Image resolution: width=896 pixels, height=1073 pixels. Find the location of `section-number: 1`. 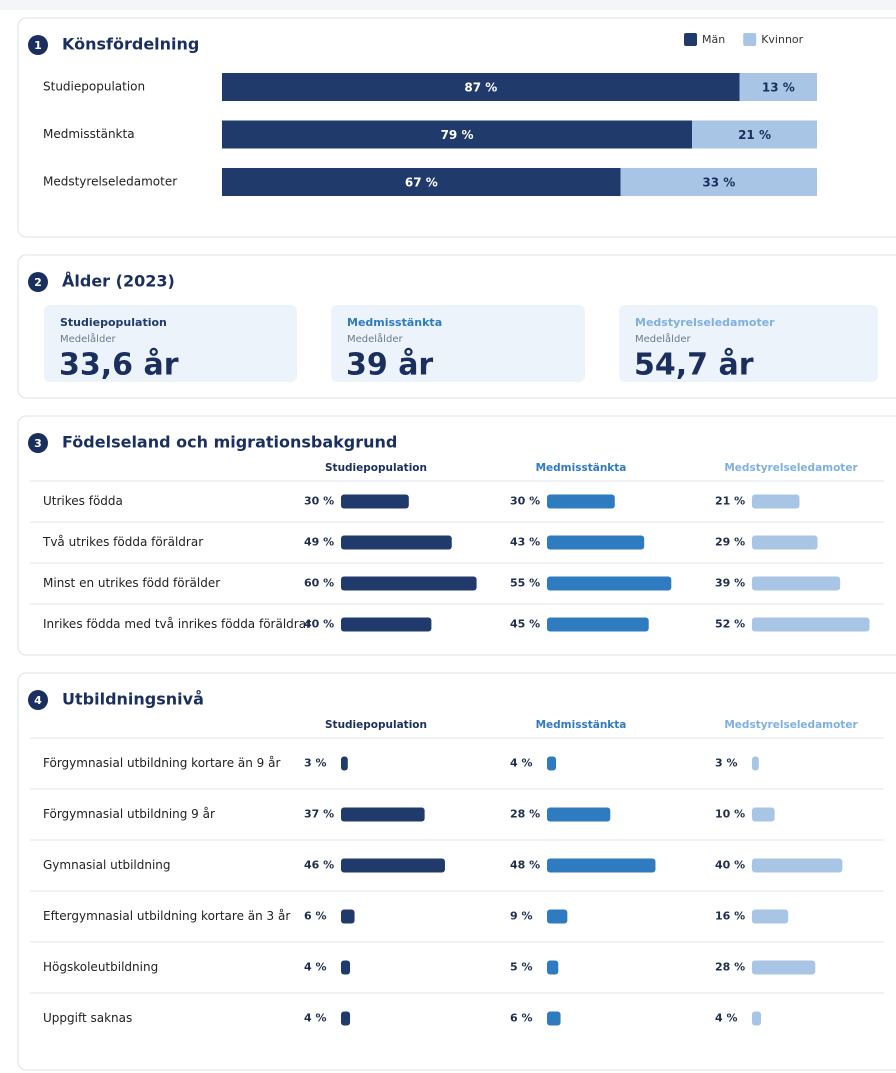

section-number: 1 is located at coordinates (38, 45).